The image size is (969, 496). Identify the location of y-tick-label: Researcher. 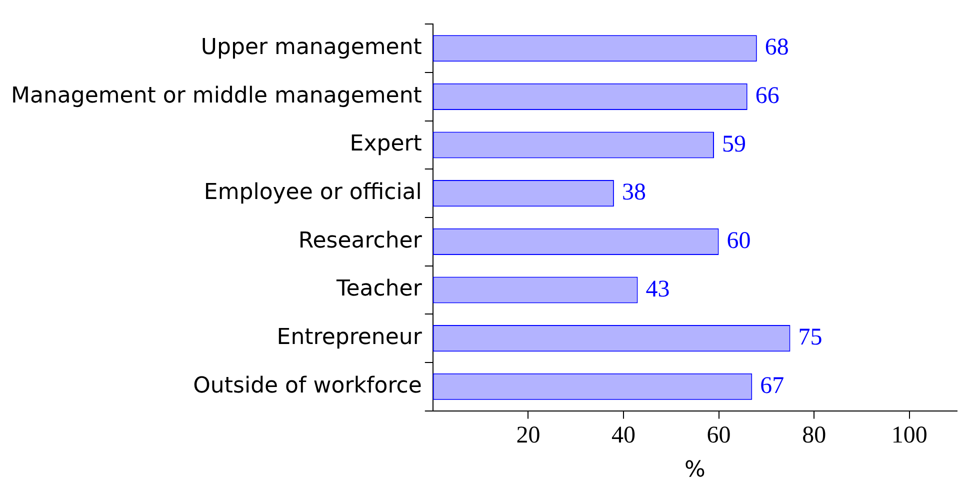
(360, 241).